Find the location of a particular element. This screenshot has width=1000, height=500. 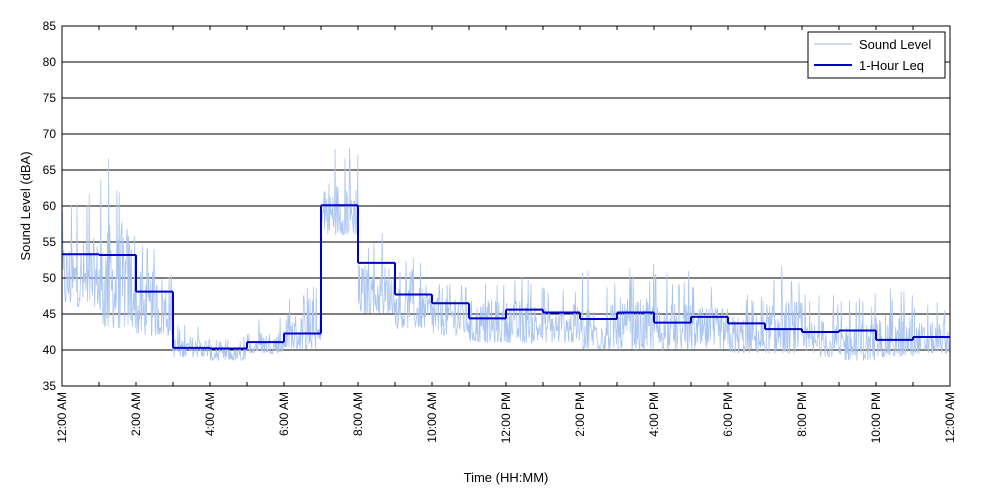

y-tick-label: 65 is located at coordinates (50, 170).